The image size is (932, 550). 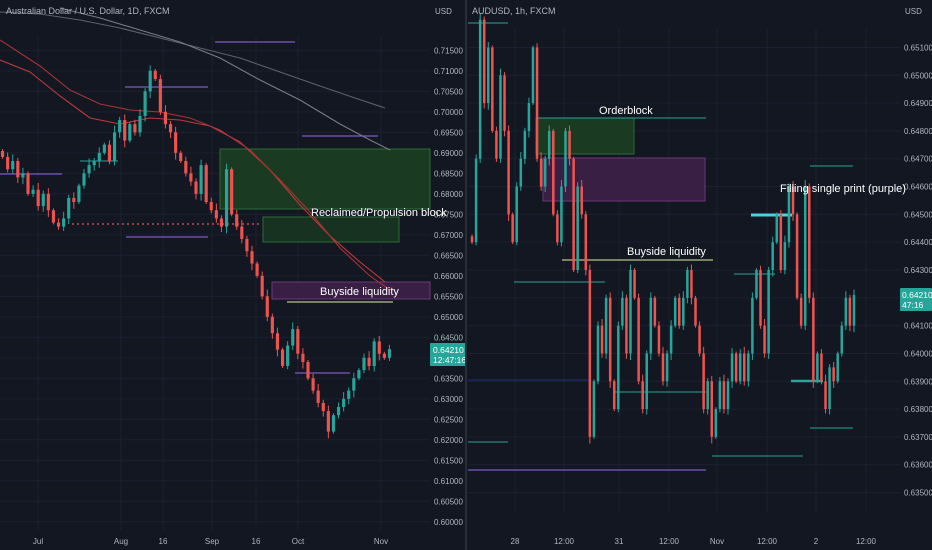 I want to click on y-tick-label: 0.64600, so click(x=918, y=187).